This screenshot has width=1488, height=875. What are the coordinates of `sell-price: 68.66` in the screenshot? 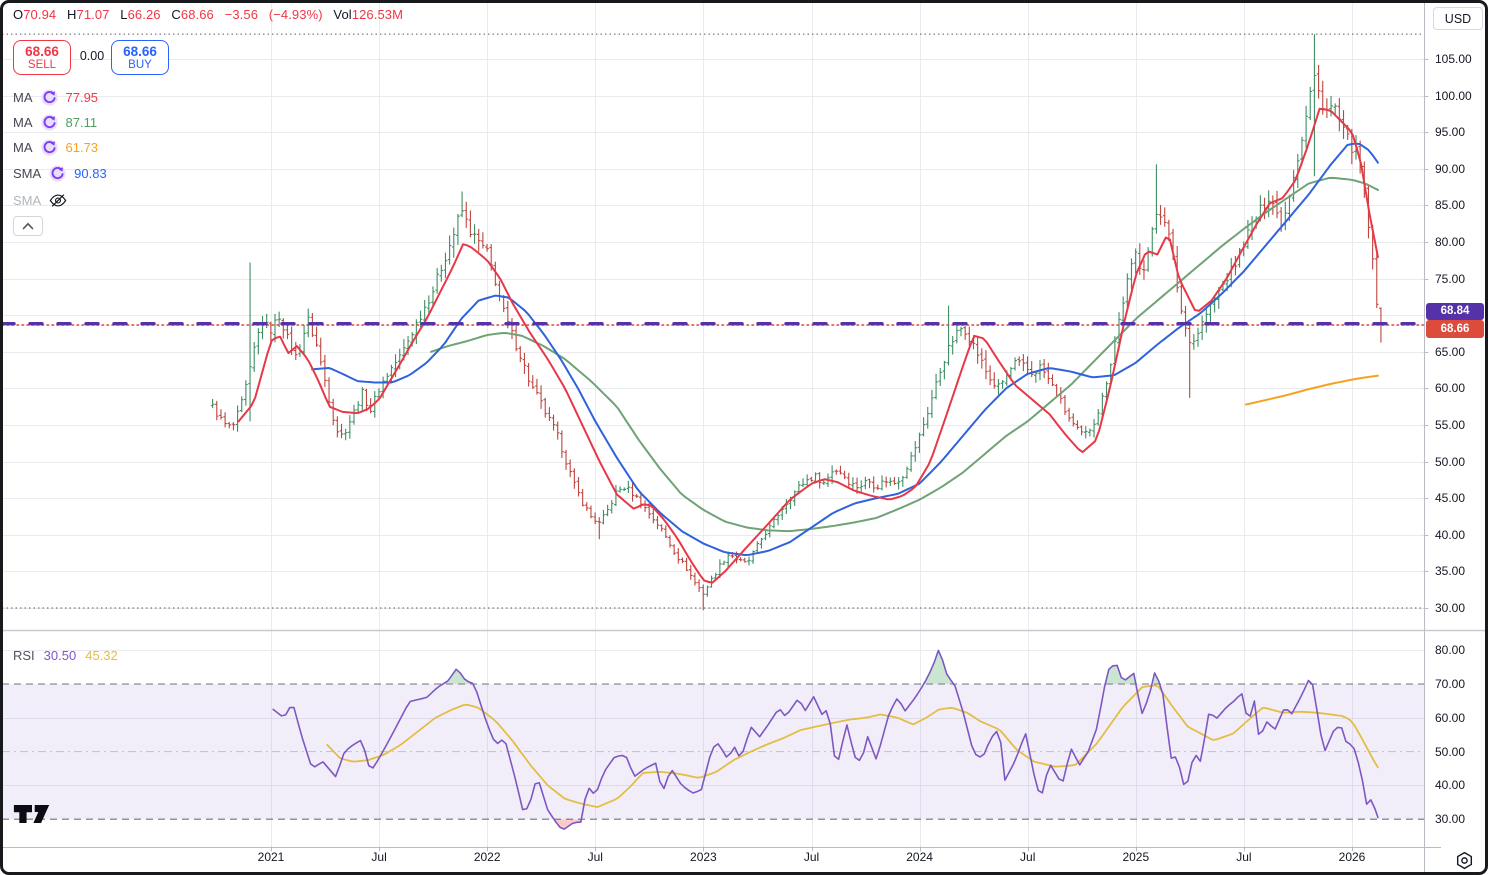 It's located at (42, 51).